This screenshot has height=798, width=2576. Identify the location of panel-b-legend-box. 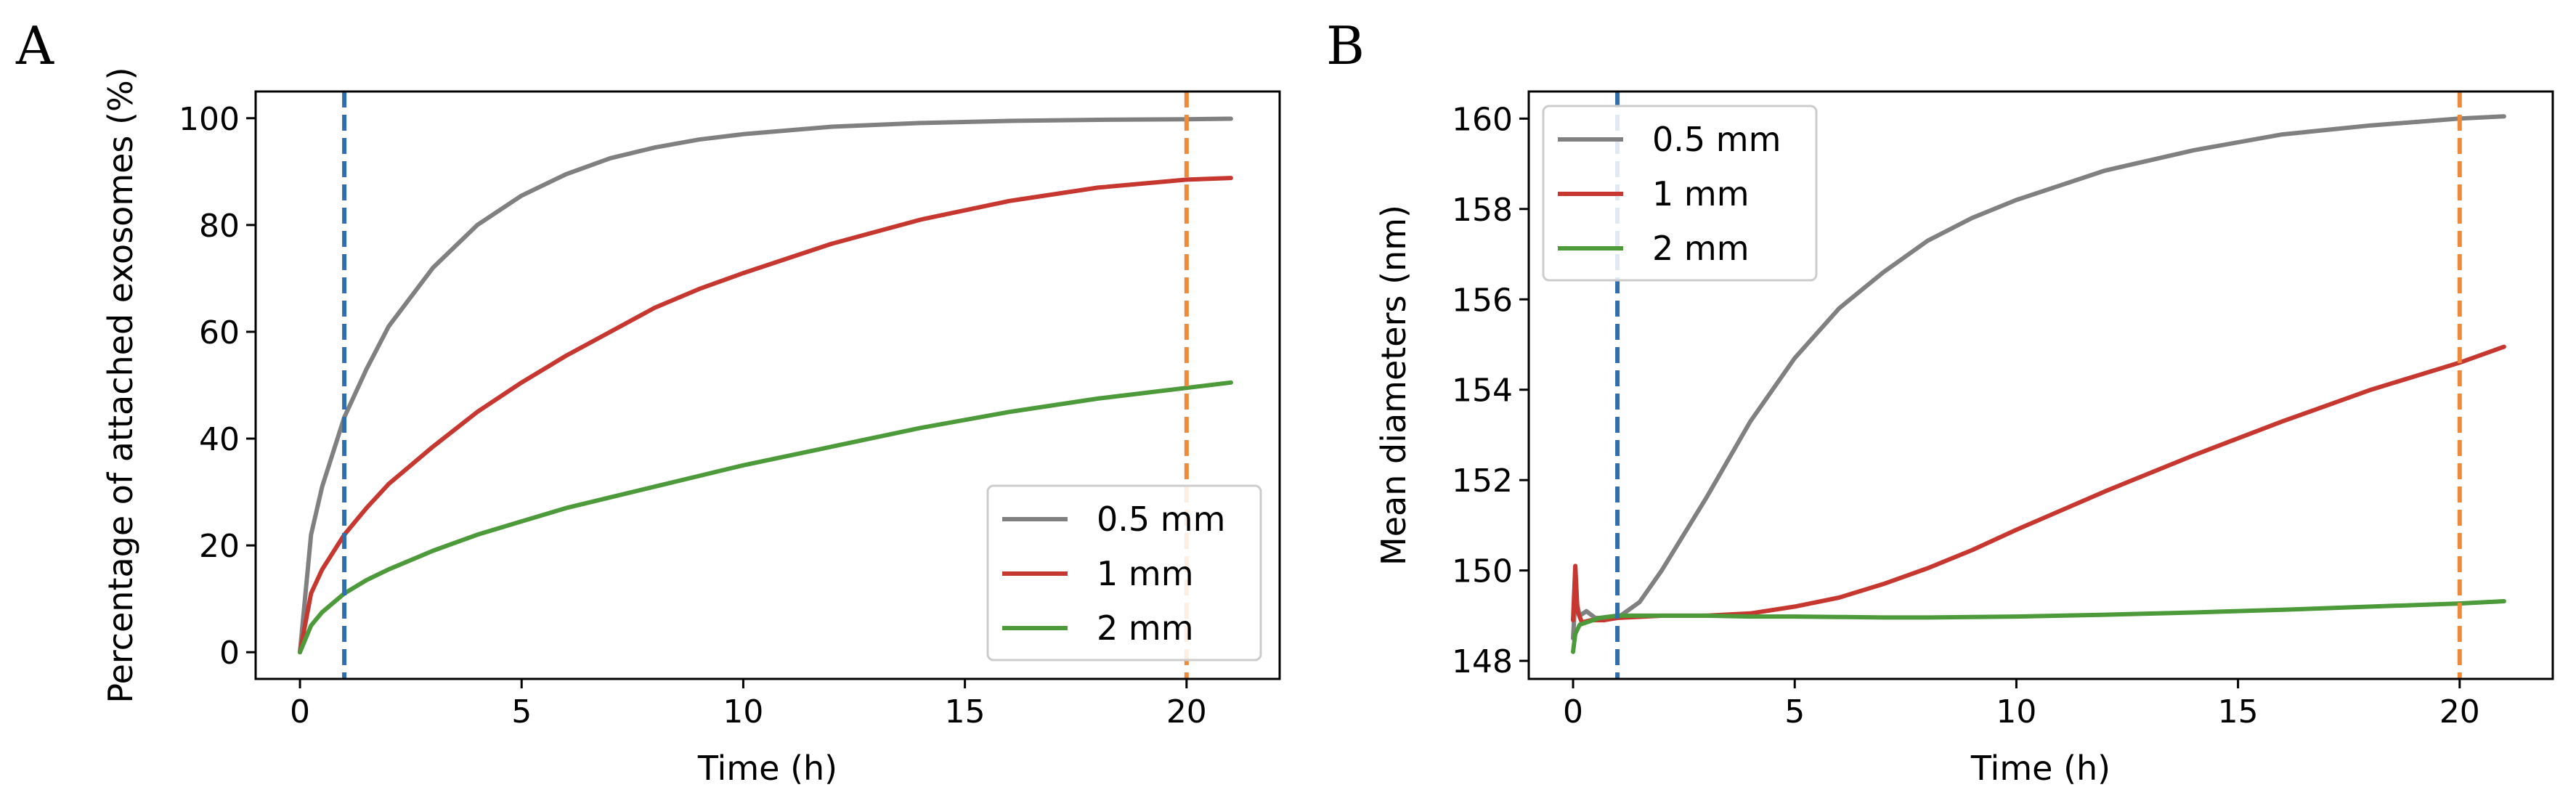
(1680, 193).